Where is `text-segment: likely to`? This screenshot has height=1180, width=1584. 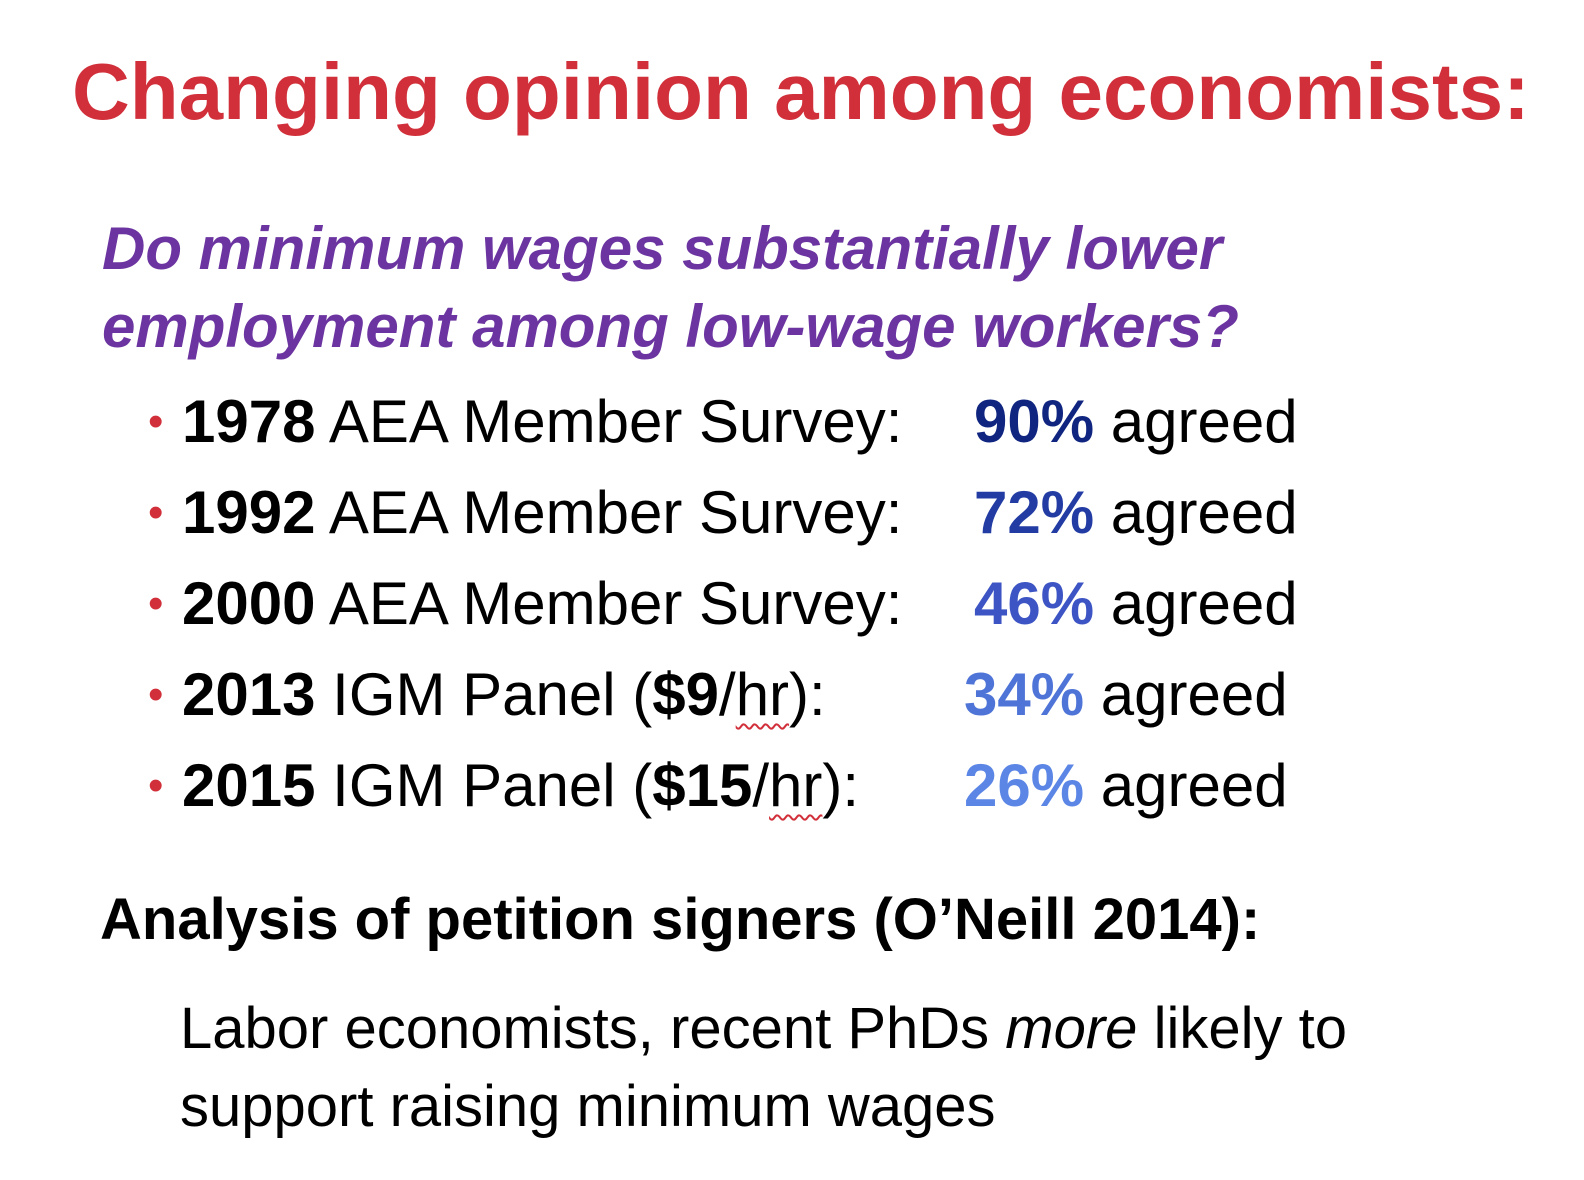
text-segment: likely to is located at coordinates (1242, 1028).